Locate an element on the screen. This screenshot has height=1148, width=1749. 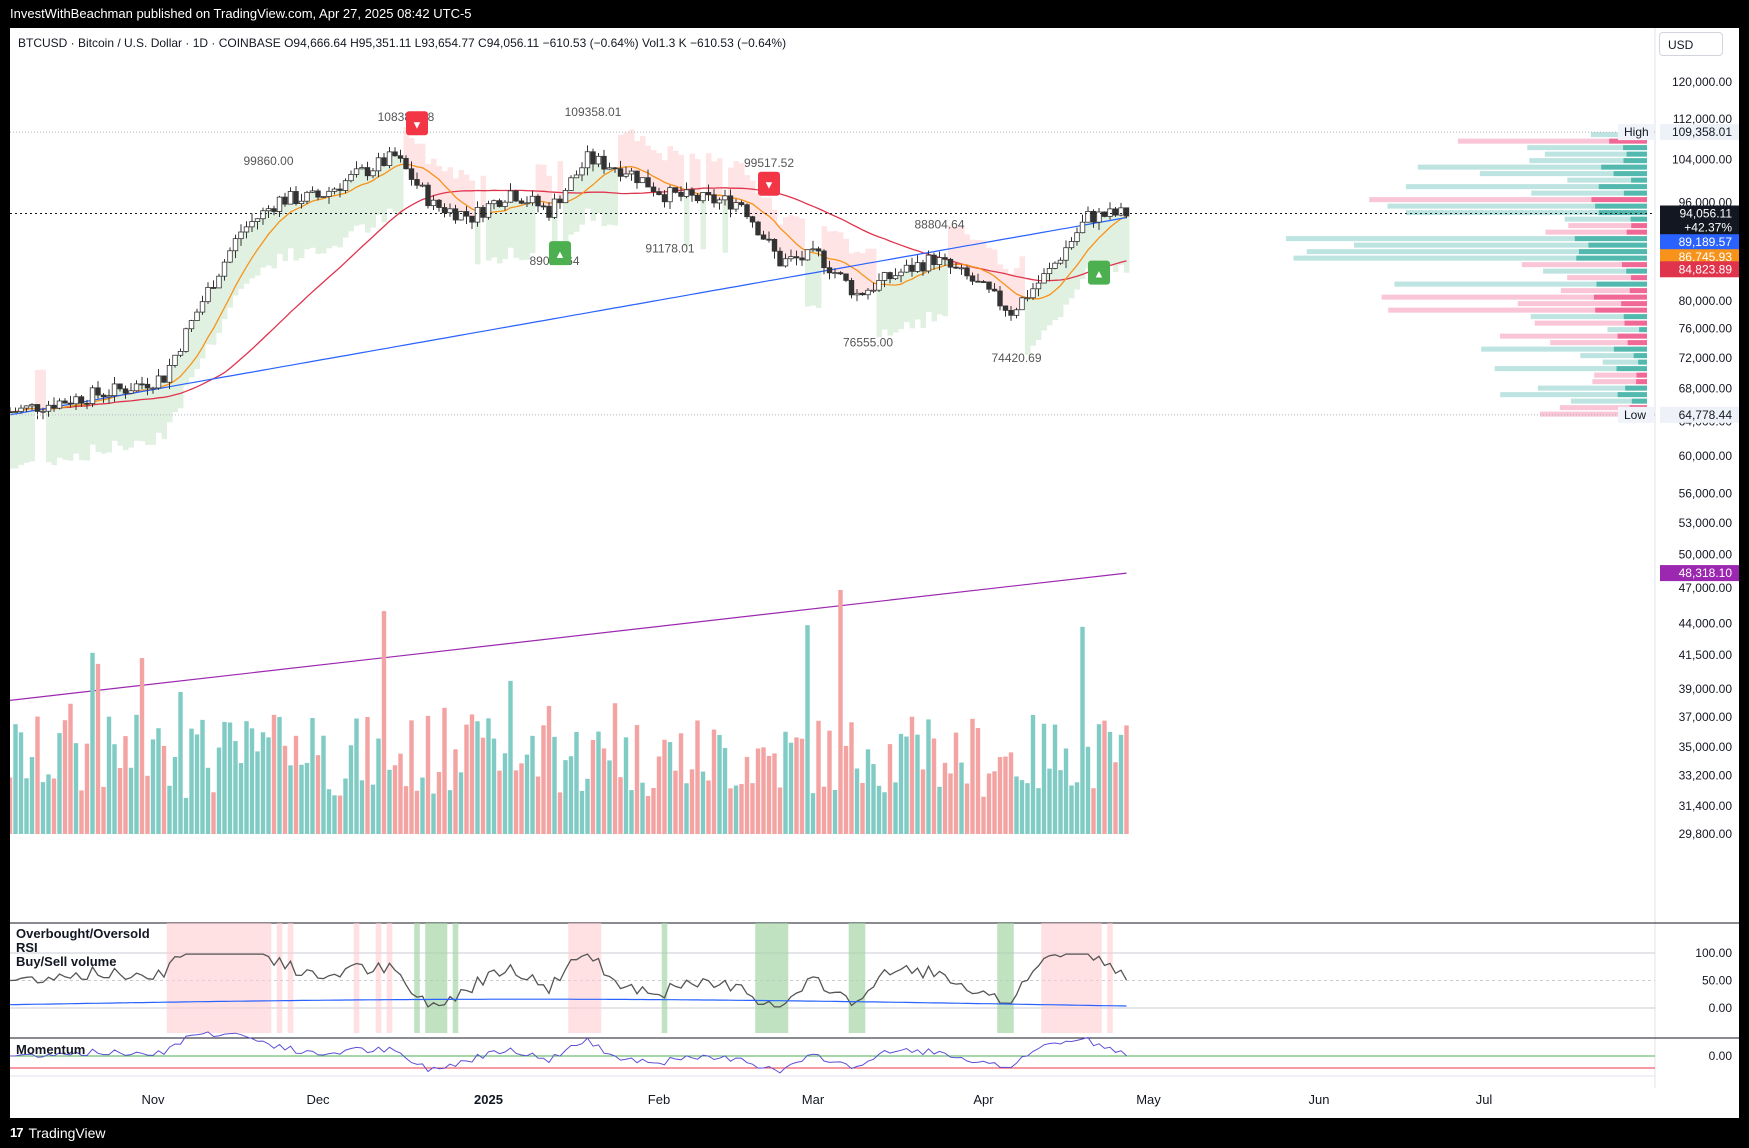
rsi-pane: 100.00 50.00 0.00 is located at coordinates (871, 978).